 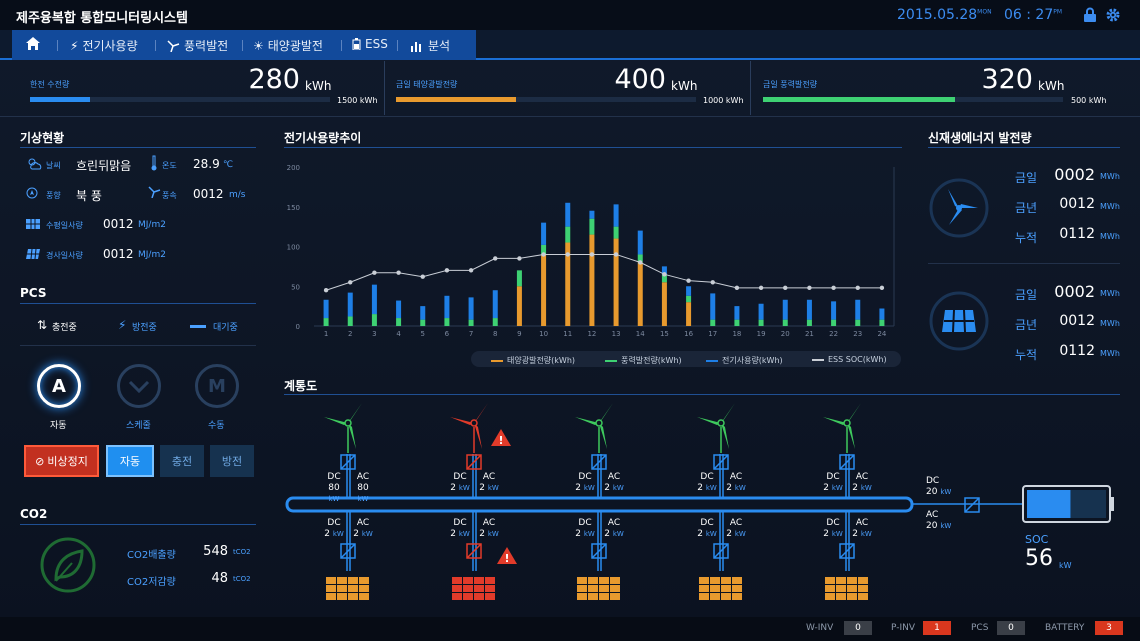 I want to click on status-pinv-count: 1, so click(x=937, y=628).